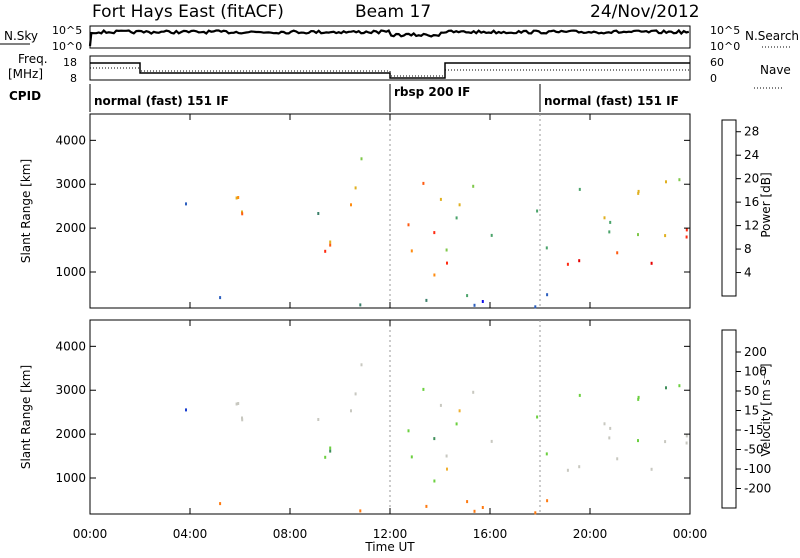  Describe the element at coordinates (755, 372) in the screenshot. I see `colorbar-tick-label: 100` at that location.